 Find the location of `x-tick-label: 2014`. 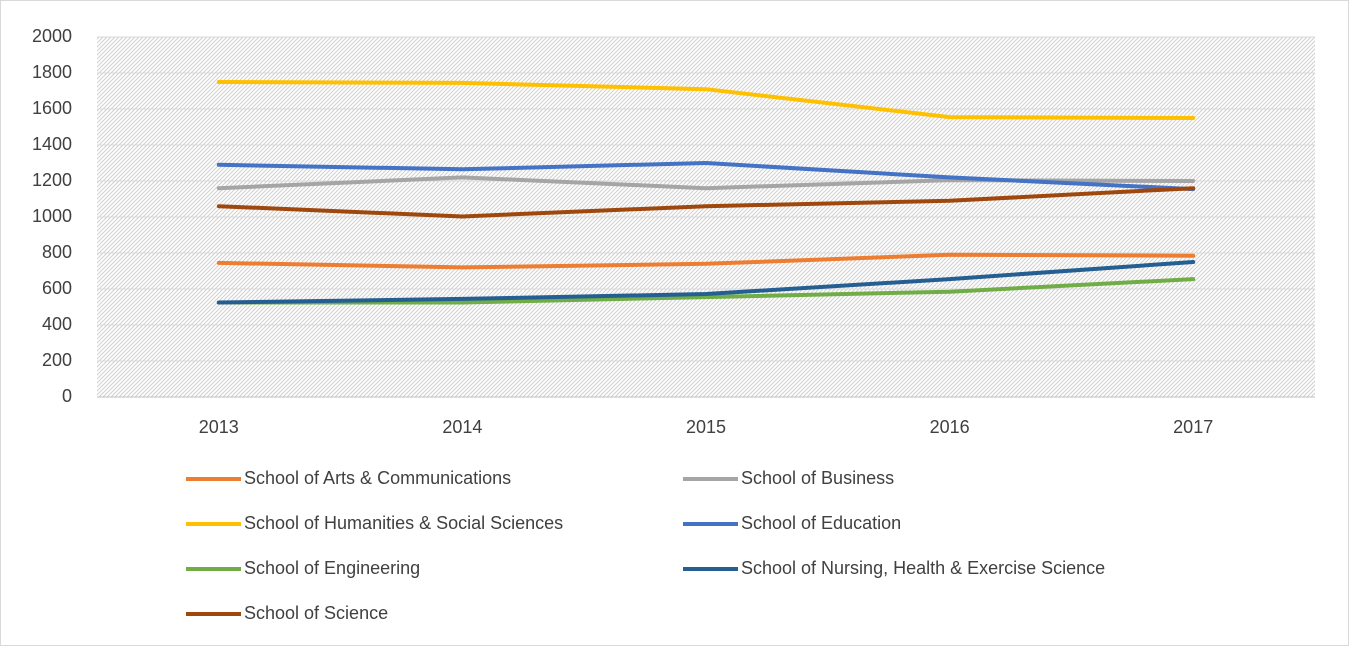

x-tick-label: 2014 is located at coordinates (462, 427).